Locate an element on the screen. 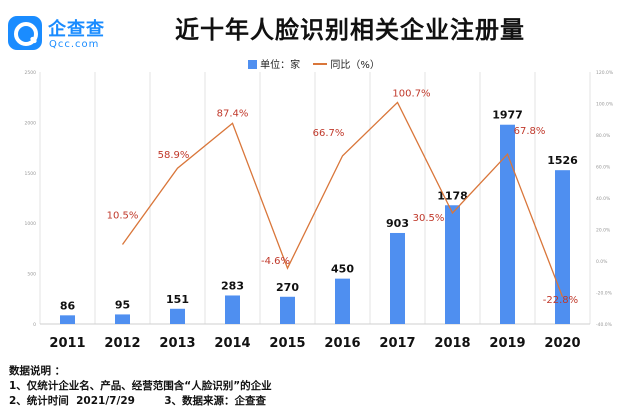 The image size is (628, 416). notes-heading: 数据说明 ： is located at coordinates (37, 371).